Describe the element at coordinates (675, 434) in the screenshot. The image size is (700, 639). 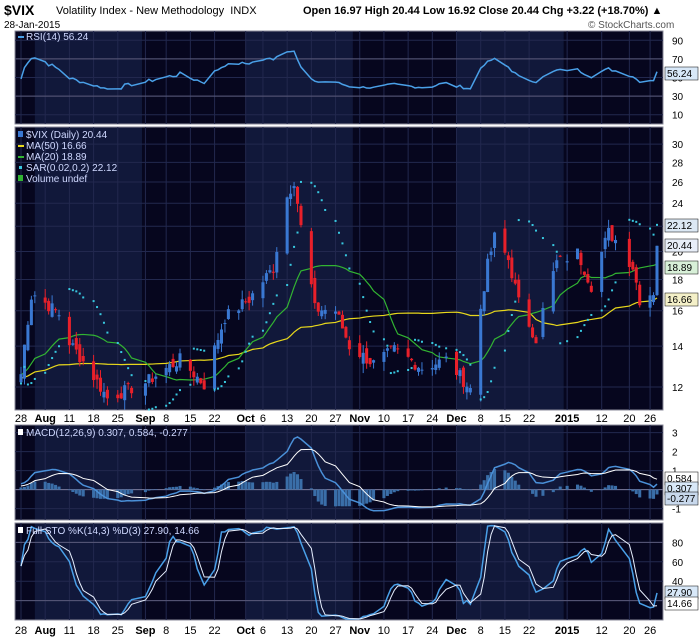
I see `macd-y-tick: 3` at that location.